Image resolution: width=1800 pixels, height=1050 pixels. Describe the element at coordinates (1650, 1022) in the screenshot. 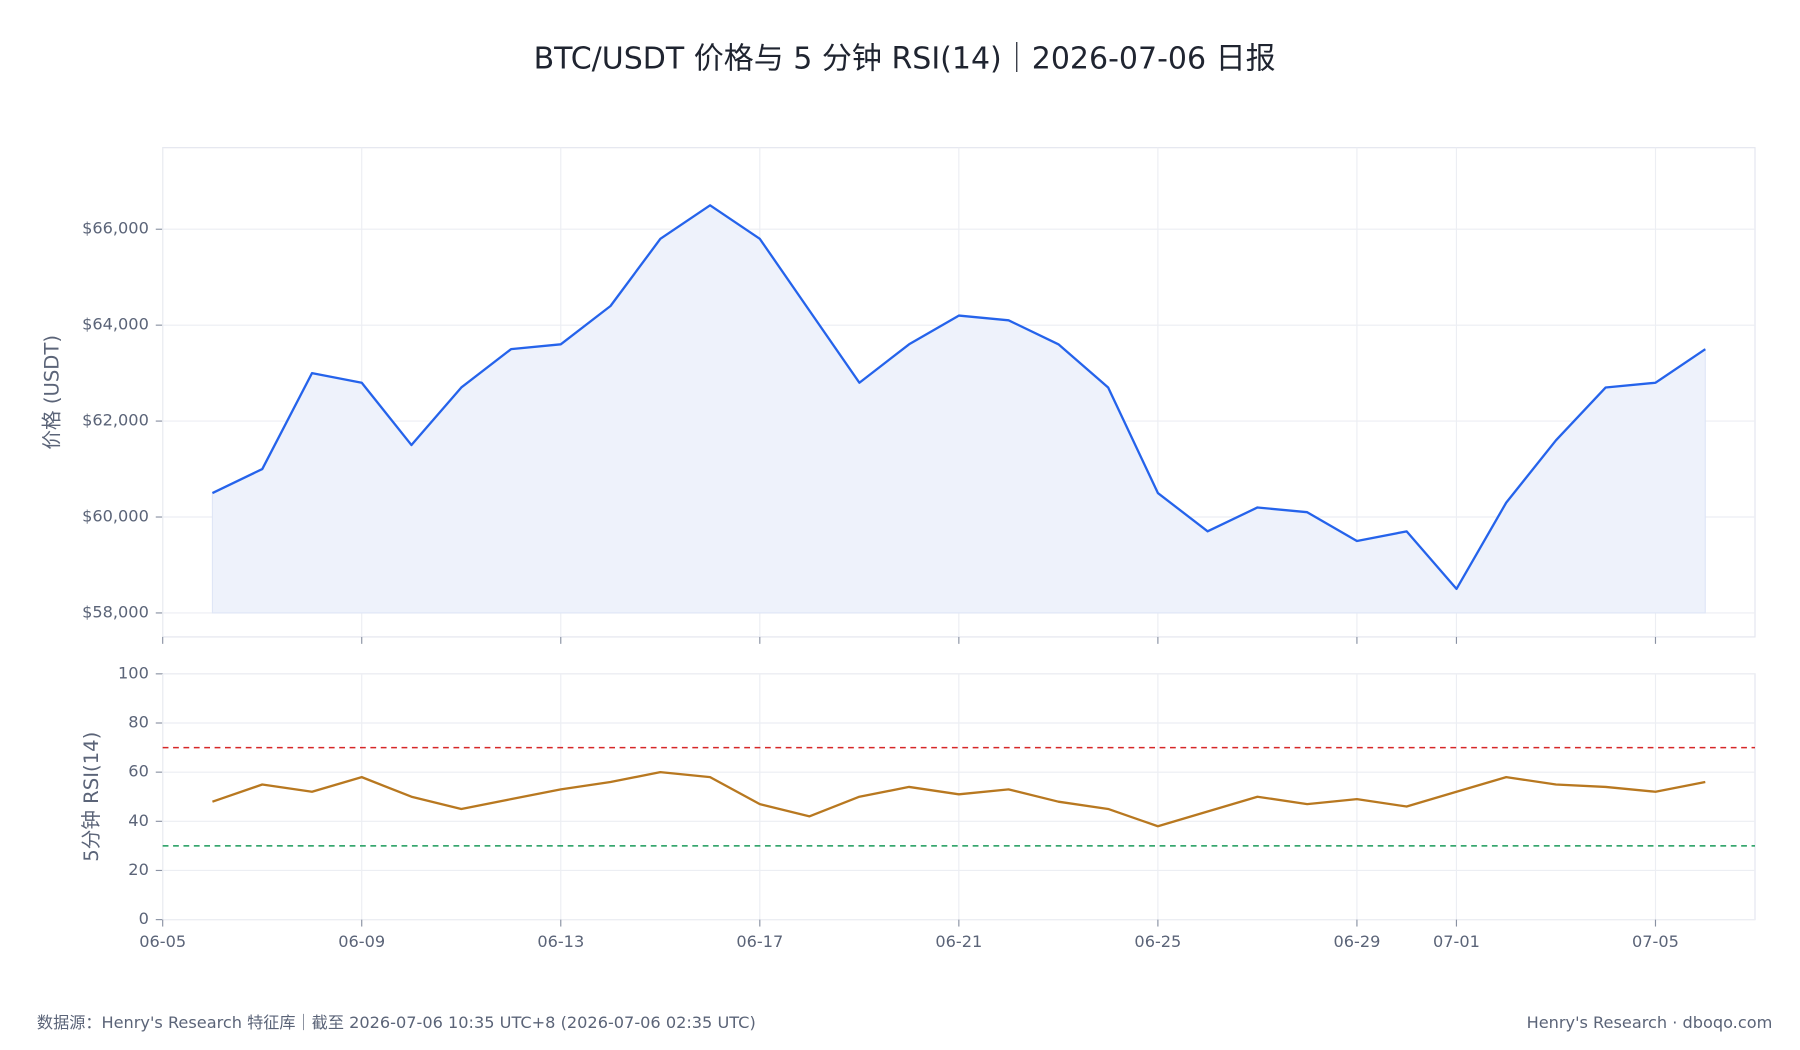

I see `footer-brand: Henry's Research · dboqo.com` at that location.